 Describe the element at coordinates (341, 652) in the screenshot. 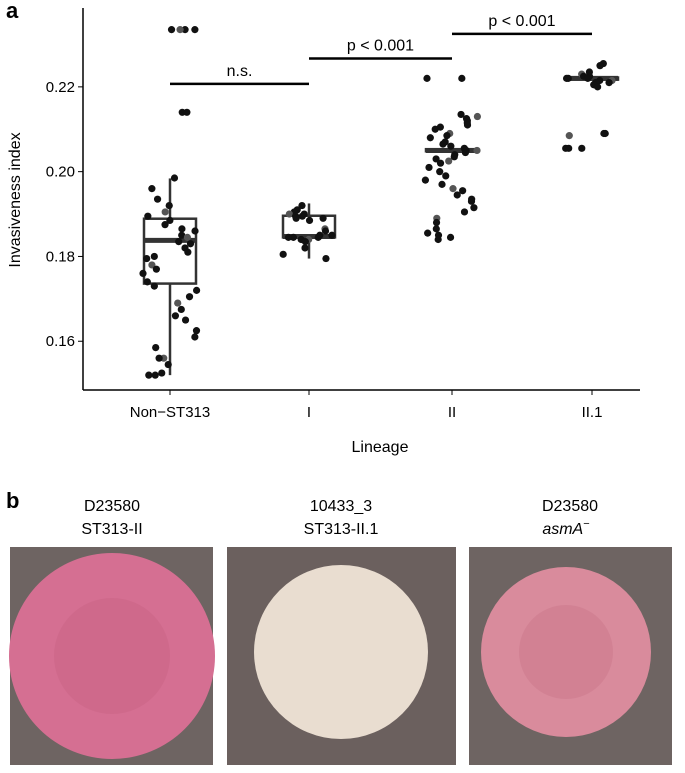

I see `colony` at that location.